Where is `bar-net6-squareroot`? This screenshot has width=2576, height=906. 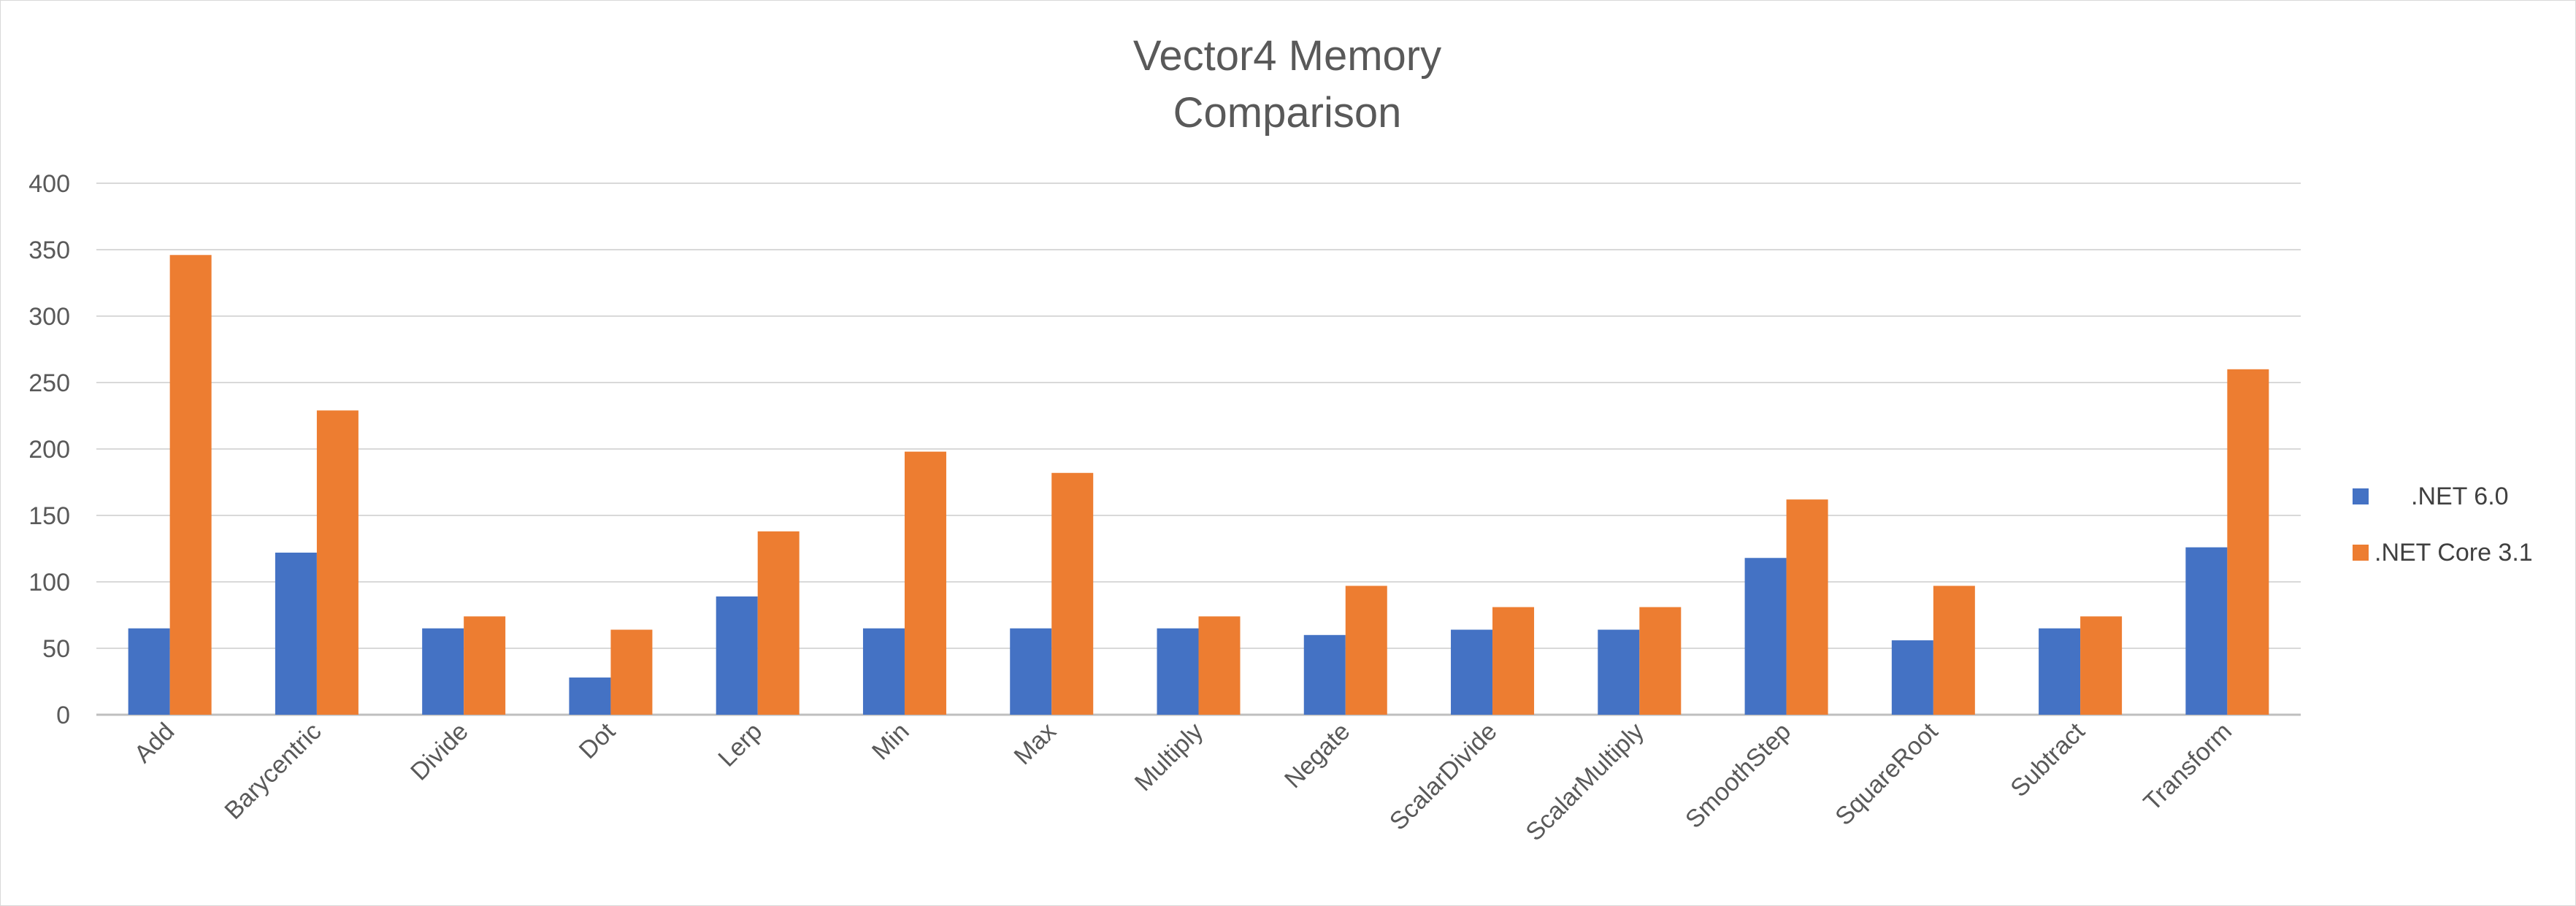
bar-net6-squareroot is located at coordinates (1912, 677).